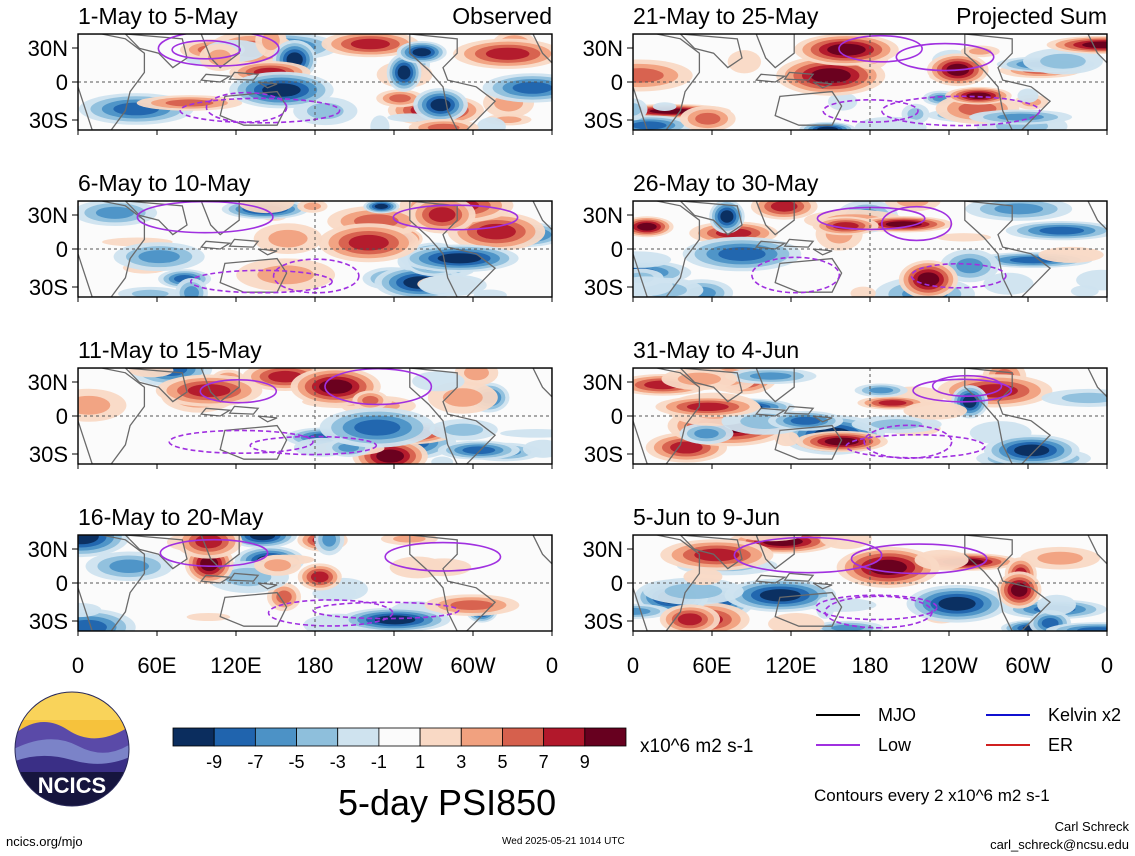 The width and height of the screenshot is (1135, 856). Describe the element at coordinates (973, 730) in the screenshot. I see `legend: MJO Kelvin x2 Low ER` at that location.